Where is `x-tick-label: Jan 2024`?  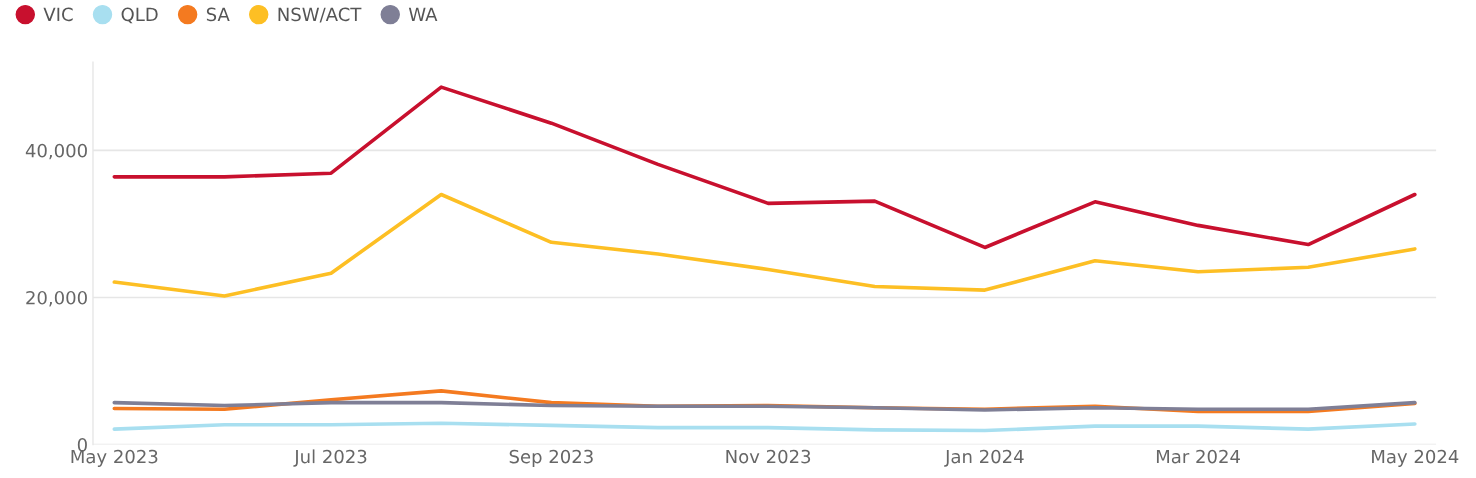 x-tick-label: Jan 2024 is located at coordinates (984, 458).